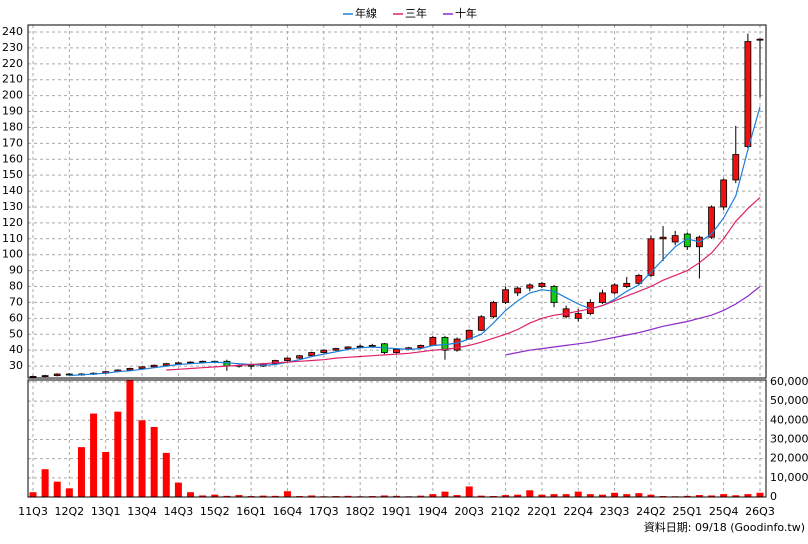 The image size is (808, 544). I want to click on legend-label: 三年, so click(416, 13).